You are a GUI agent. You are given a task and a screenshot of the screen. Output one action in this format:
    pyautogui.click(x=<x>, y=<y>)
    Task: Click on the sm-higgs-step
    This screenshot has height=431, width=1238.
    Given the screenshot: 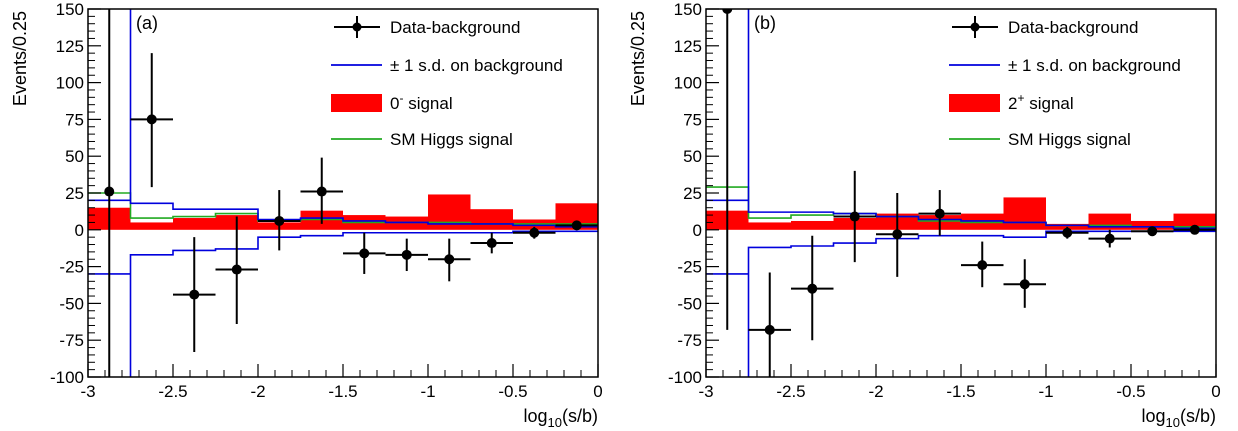 What is the action you would take?
    pyautogui.click(x=961, y=207)
    